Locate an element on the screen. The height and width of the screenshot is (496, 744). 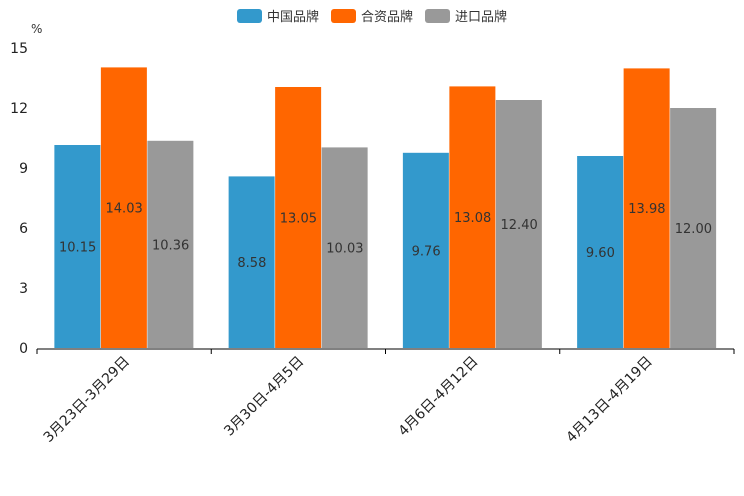
legend-item-china-brand: 中国品牌 is located at coordinates (277, 15).